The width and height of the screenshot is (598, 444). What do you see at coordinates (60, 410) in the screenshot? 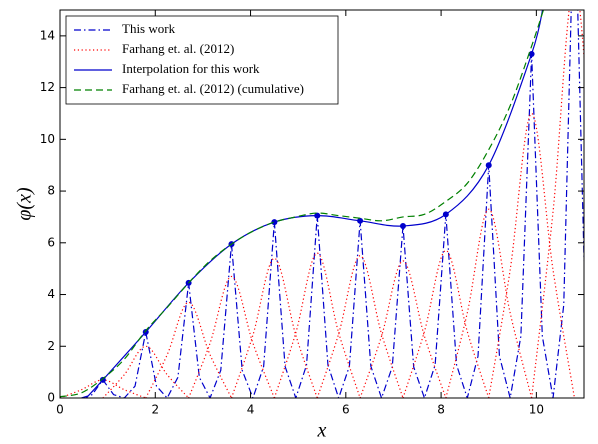
I see `x-tick-label: 0` at bounding box center [60, 410].